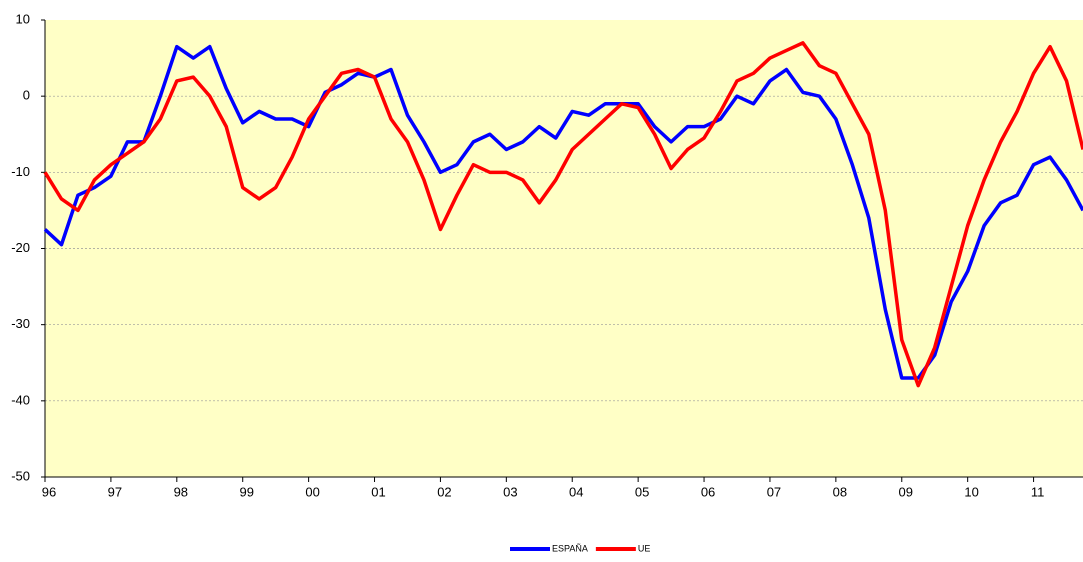  Describe the element at coordinates (20, 475) in the screenshot. I see `y-tick-label: -50` at that location.